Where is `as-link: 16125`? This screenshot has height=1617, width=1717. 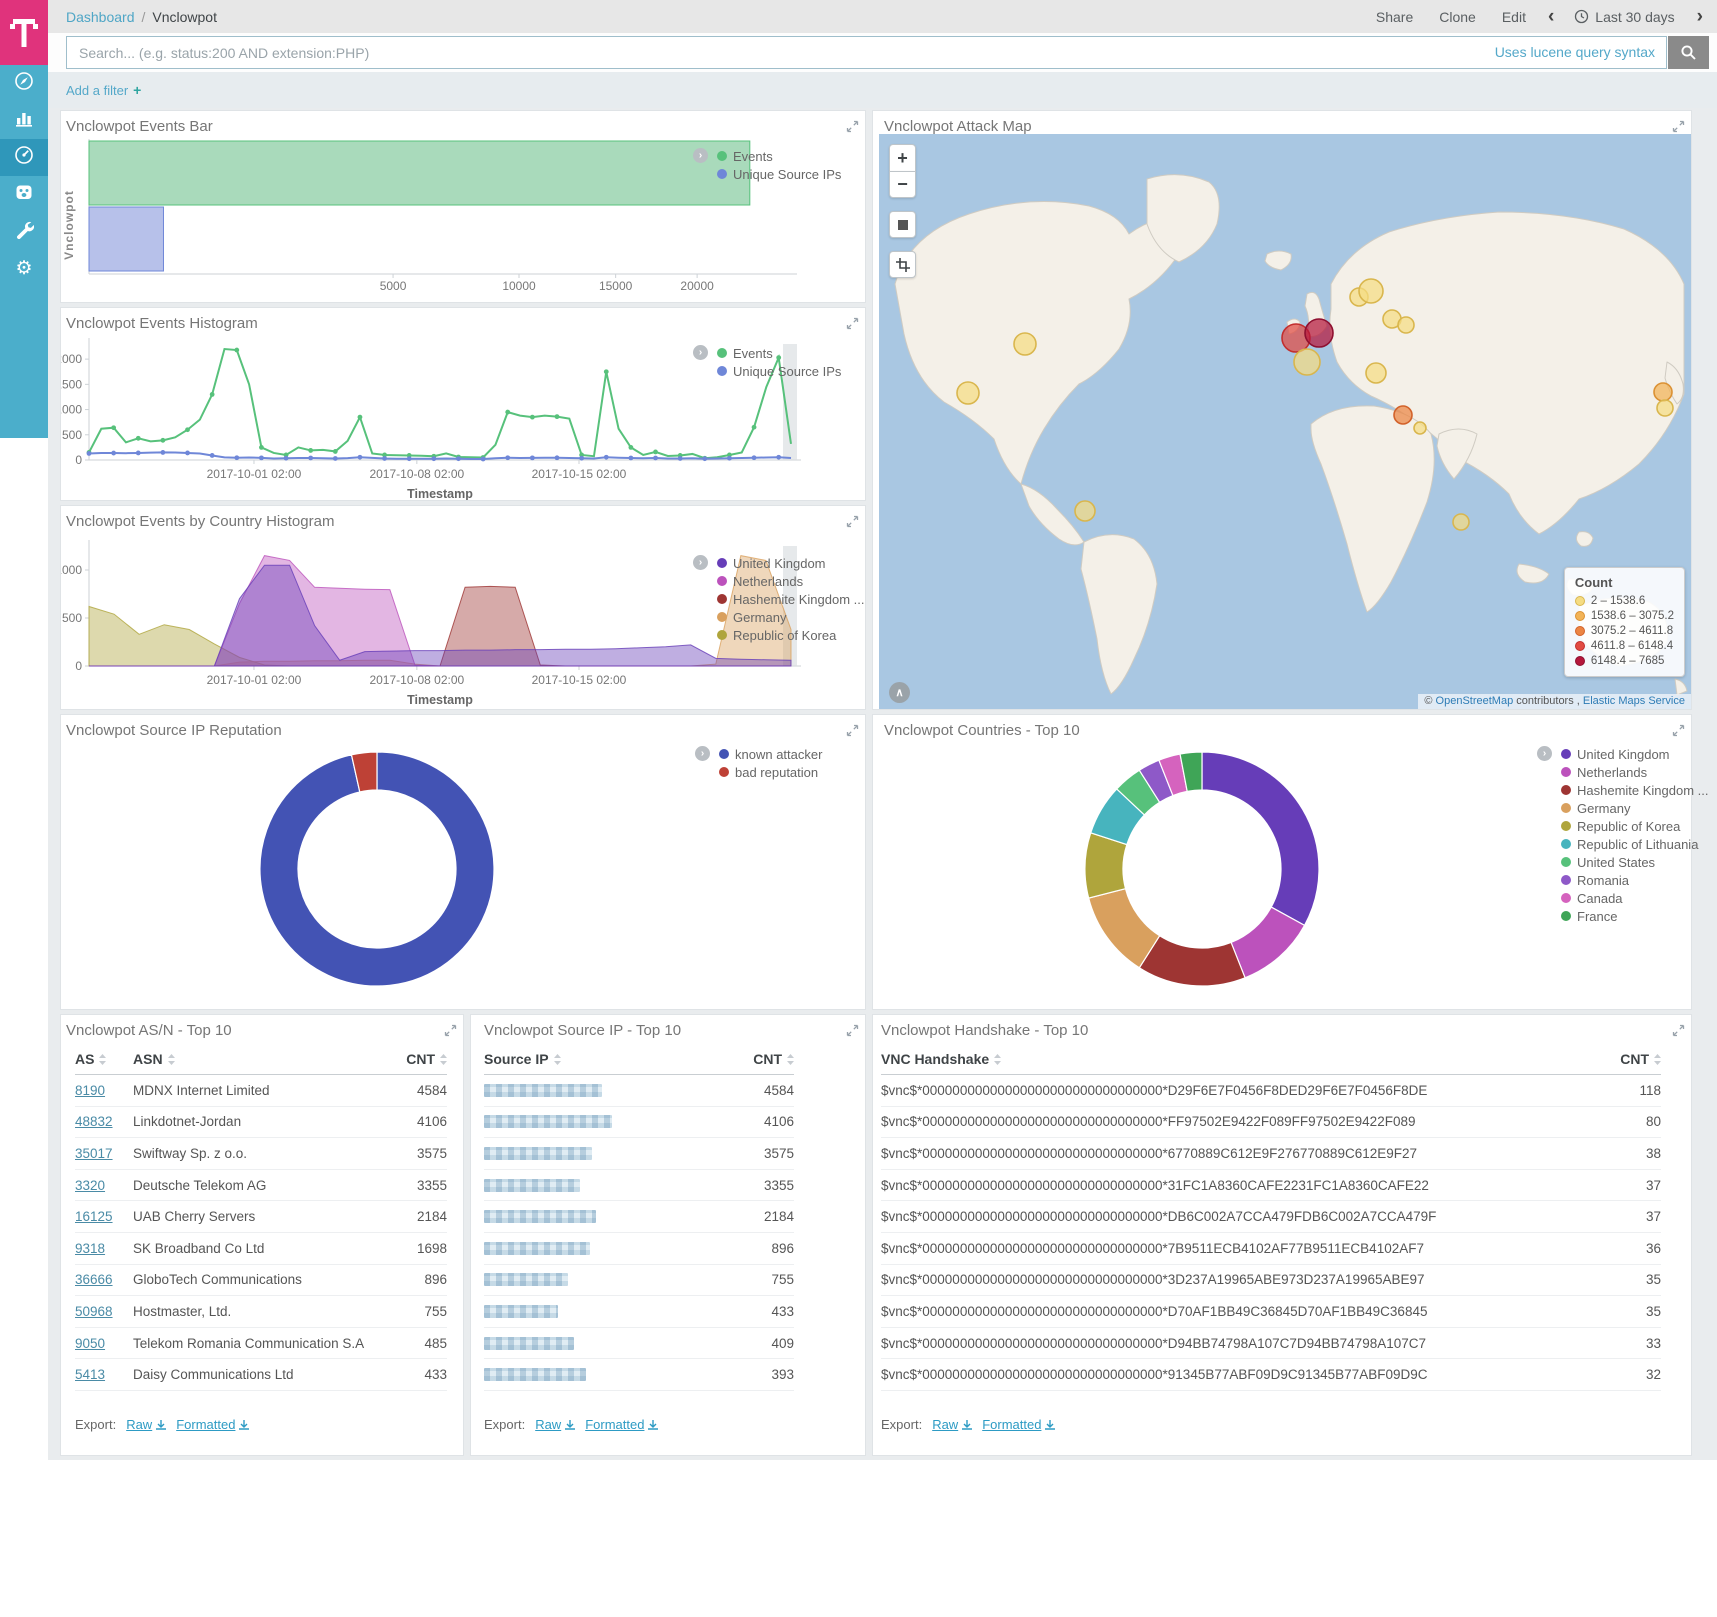
as-link: 16125 is located at coordinates (94, 1217).